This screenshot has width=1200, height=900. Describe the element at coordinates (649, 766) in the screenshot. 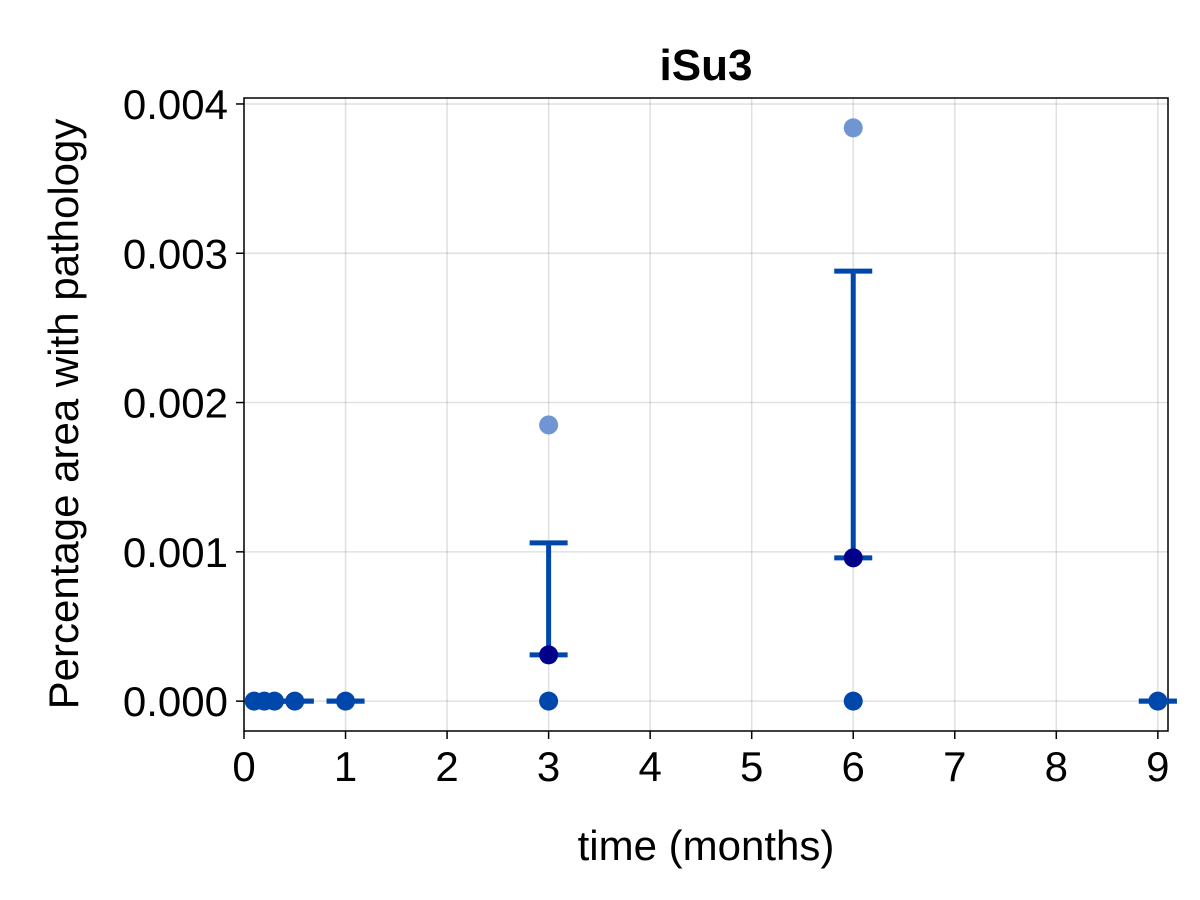

I see `x-tick-label: 4` at that location.